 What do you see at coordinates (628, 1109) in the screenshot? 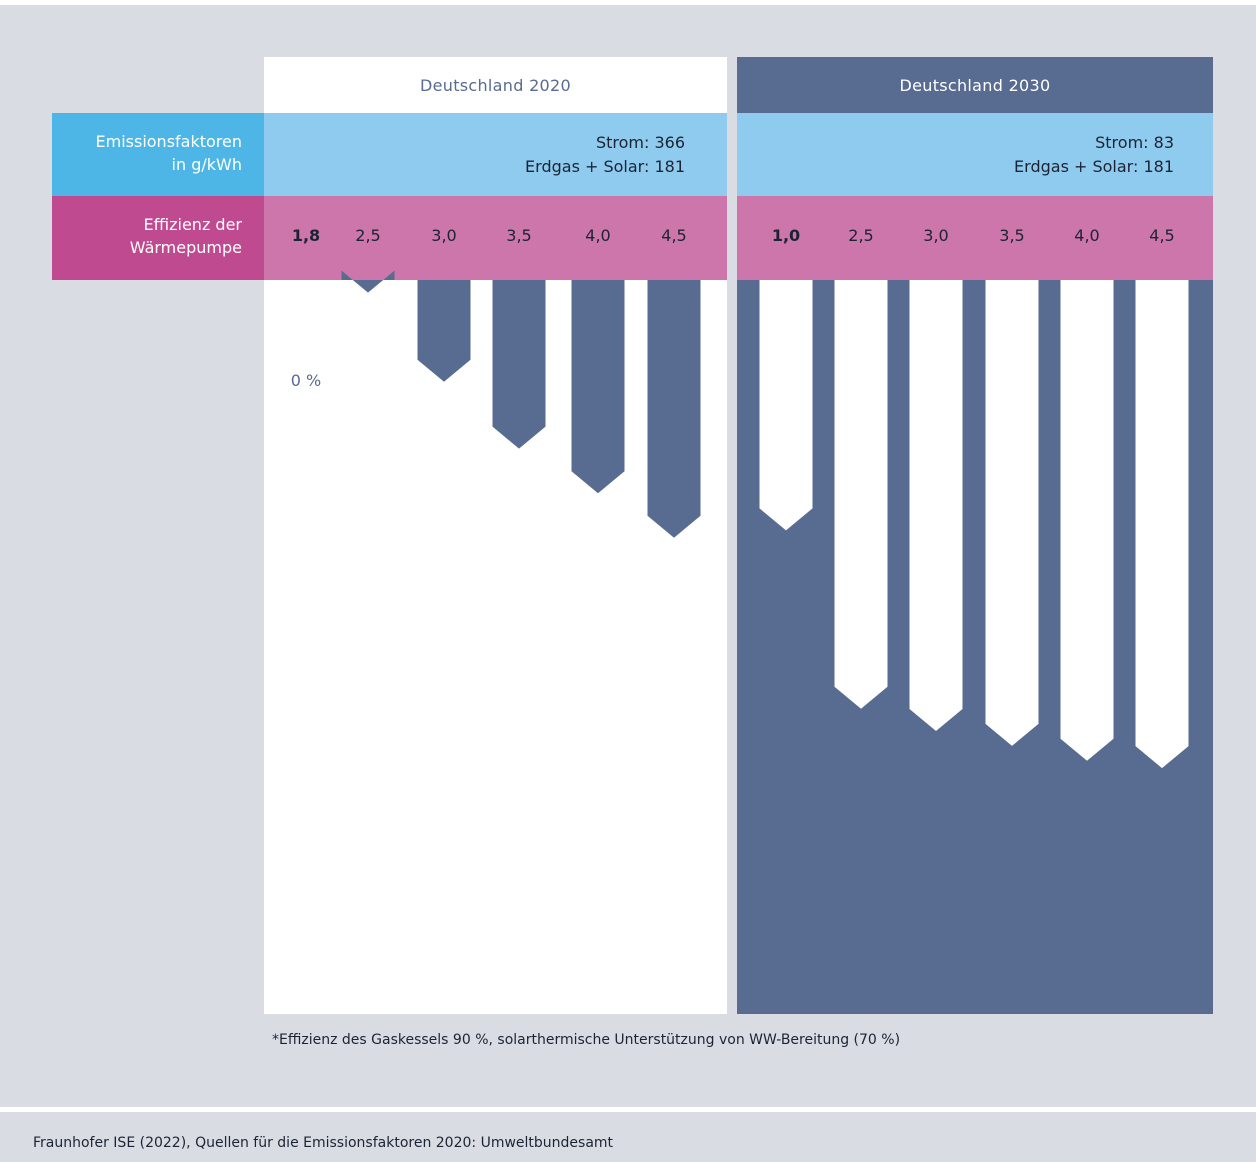
I see `source-divider` at bounding box center [628, 1109].